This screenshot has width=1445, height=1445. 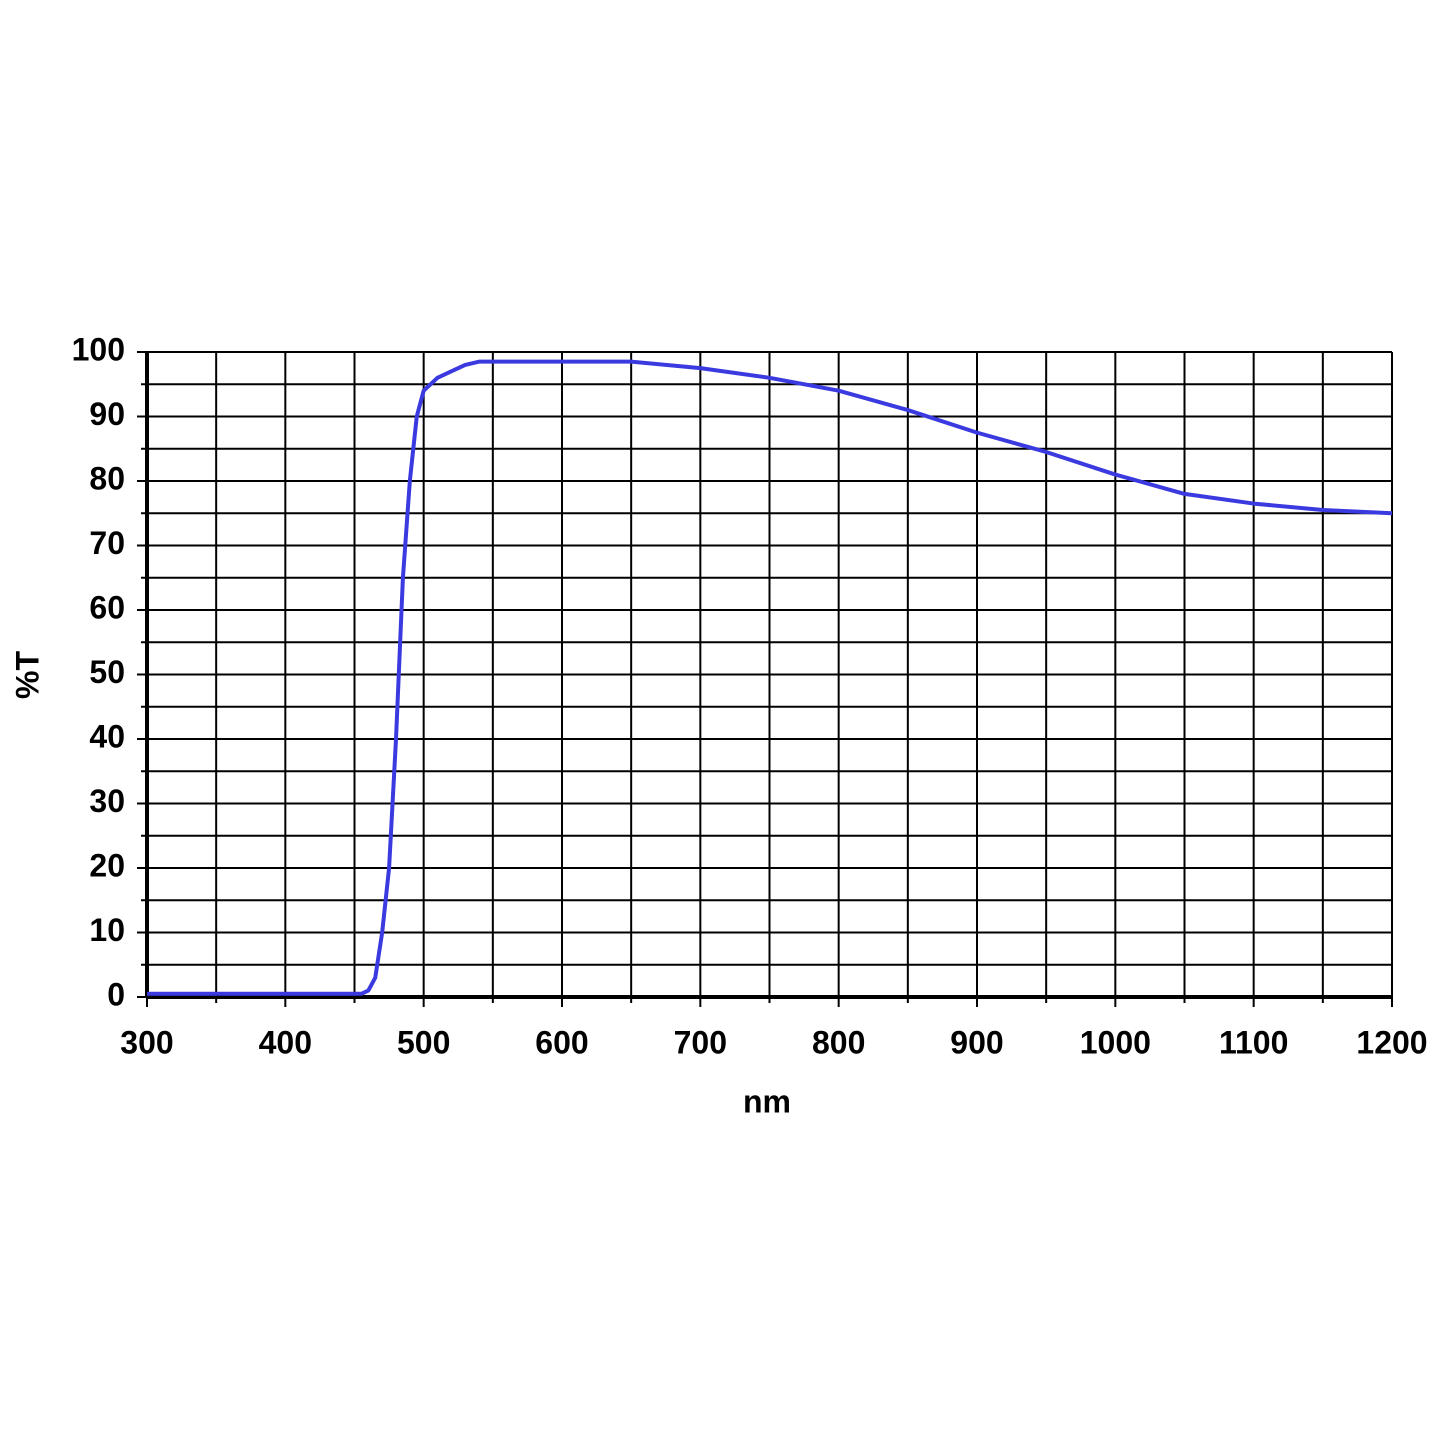 I want to click on y-tick-label: 90, so click(x=107, y=414).